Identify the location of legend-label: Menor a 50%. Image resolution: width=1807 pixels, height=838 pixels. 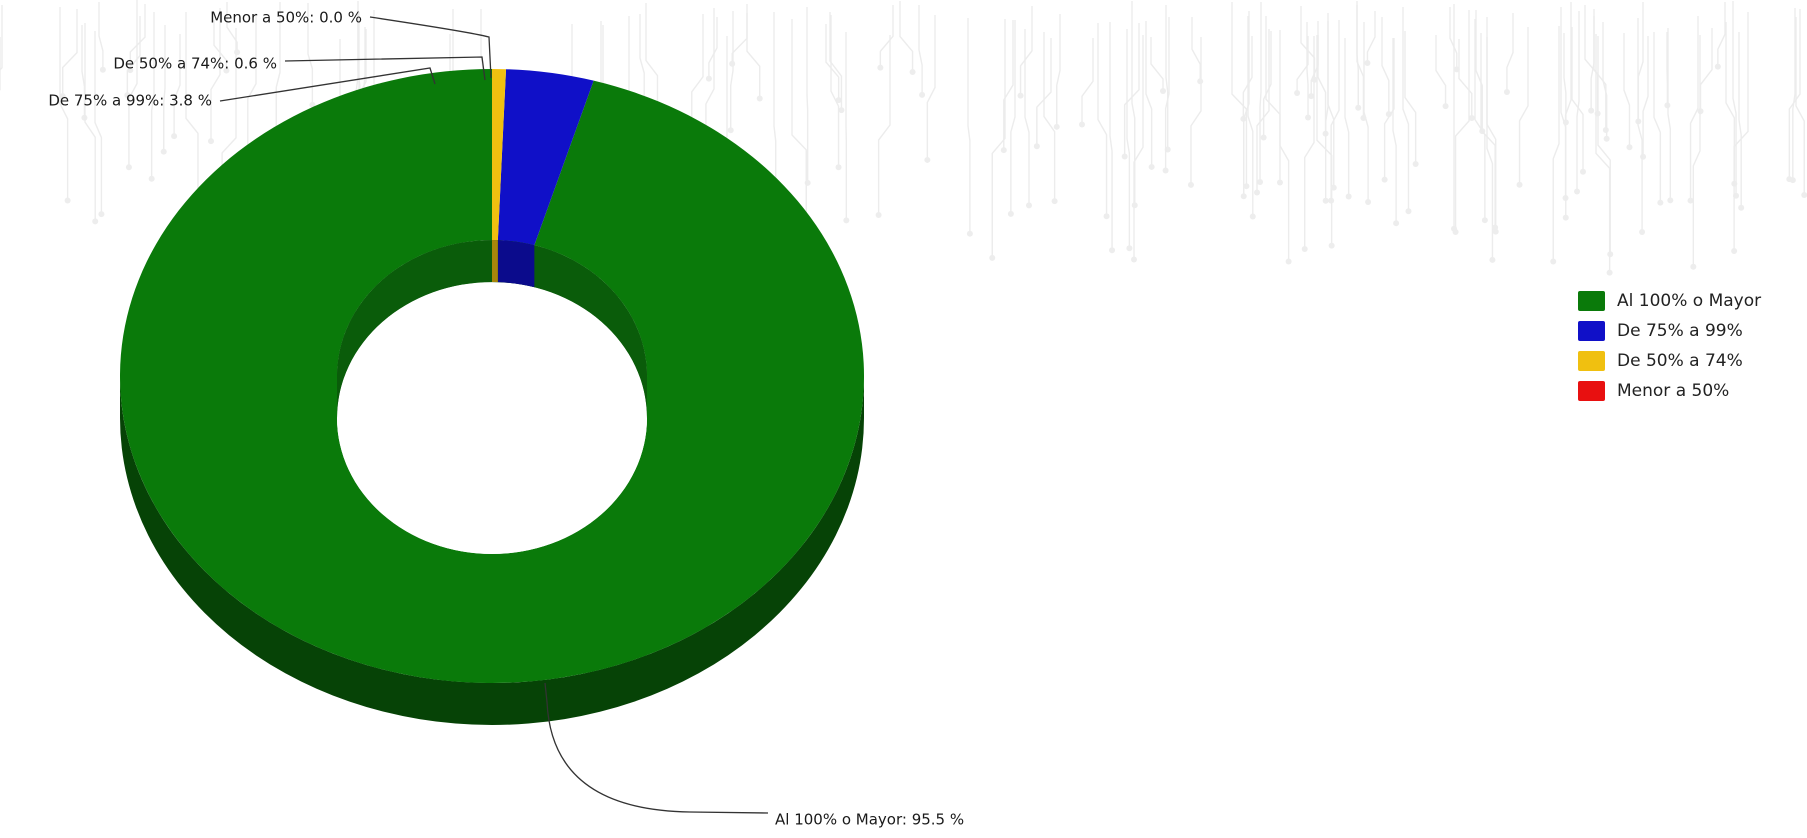
(1673, 391).